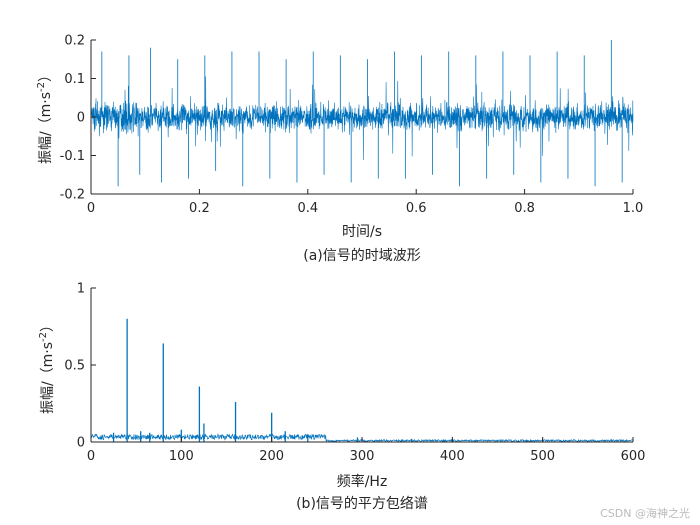 This screenshot has height=525, width=700. I want to click on spectrum-chart-y-tick-label: 0, so click(81, 443).